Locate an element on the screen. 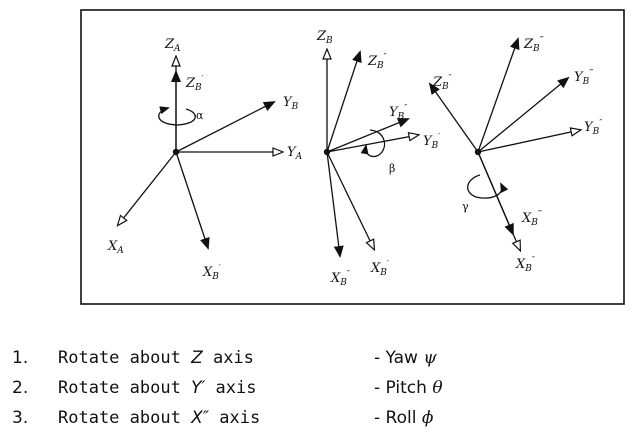 The height and width of the screenshot is (438, 637). label-yb: YB is located at coordinates (291, 103).